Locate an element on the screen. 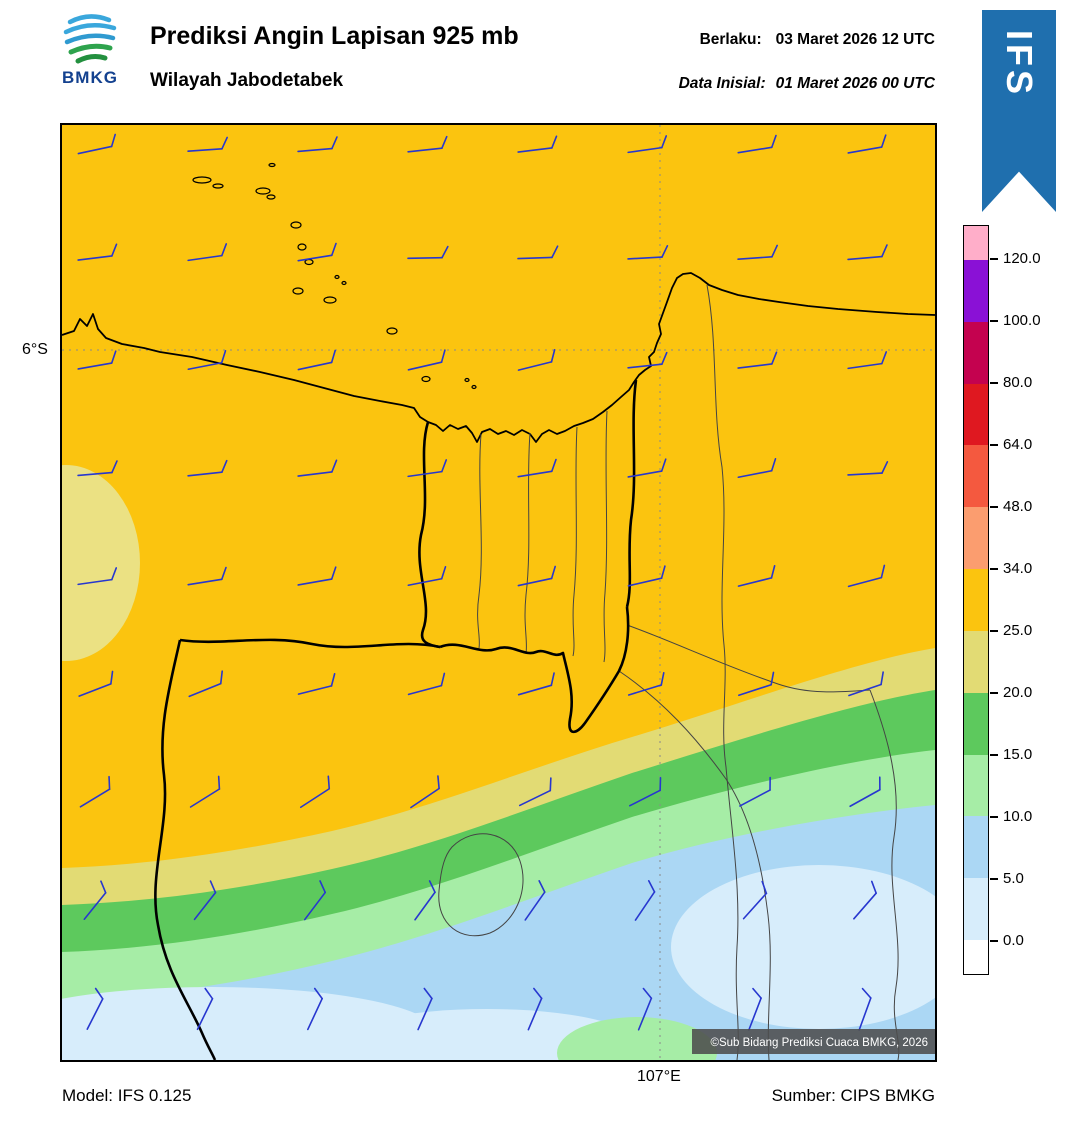 Image resolution: width=1081 pixels, height=1128 pixels. coastline is located at coordinates (498, 357).